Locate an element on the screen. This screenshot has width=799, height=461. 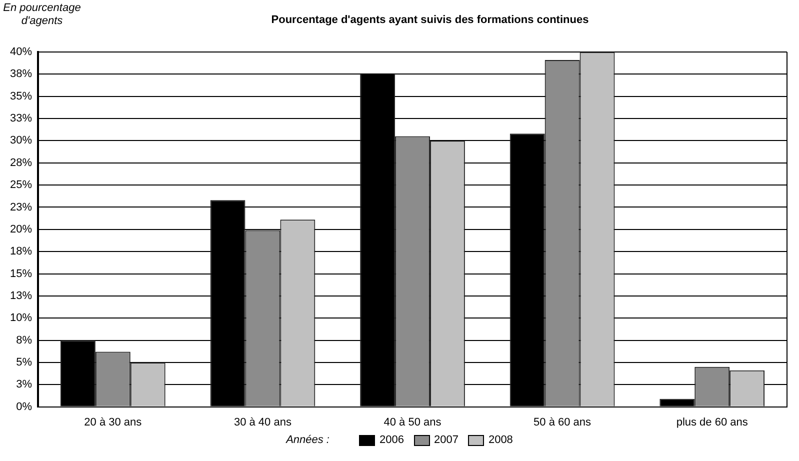
text: 25% is located at coordinates (21, 185).